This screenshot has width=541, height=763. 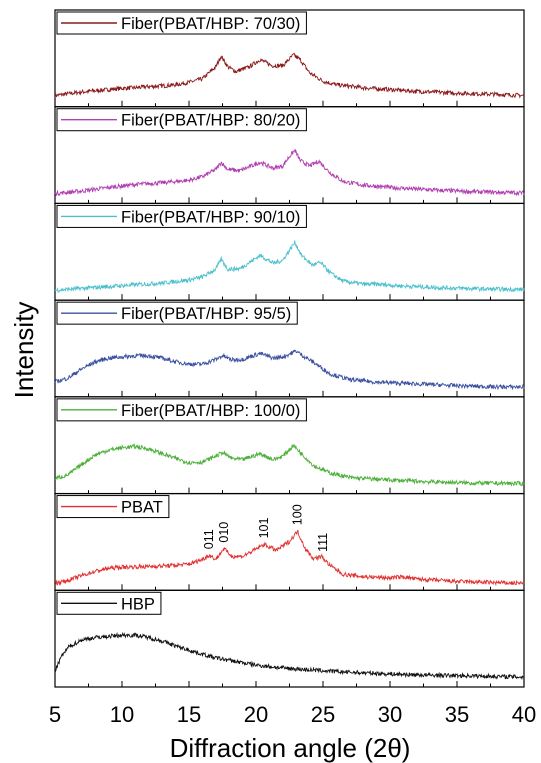 I want to click on panel-4: Fiber(PBAT/HBP: 95/5), so click(x=289, y=348).